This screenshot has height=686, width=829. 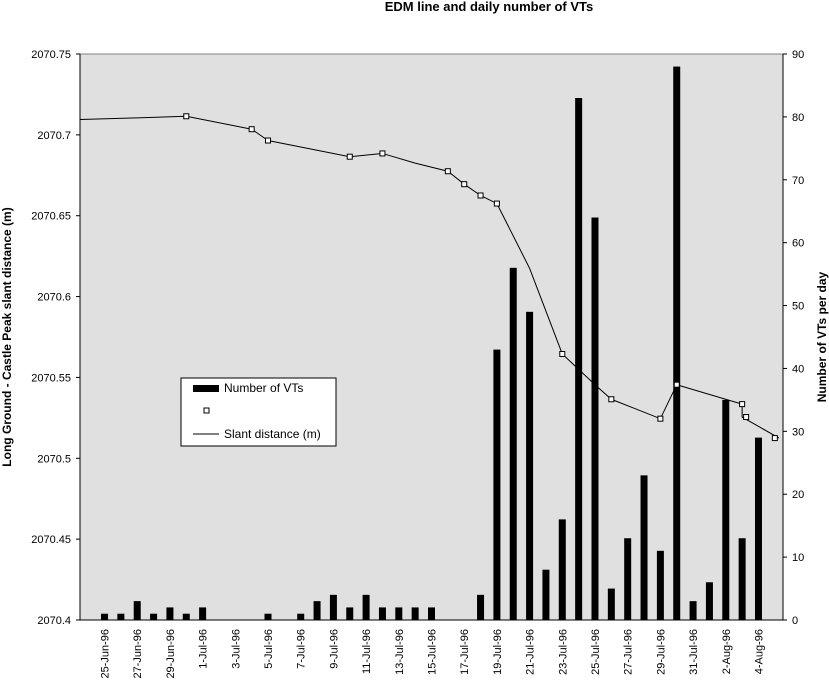 What do you see at coordinates (51, 217) in the screenshot?
I see `left-tick-label: 2070.65` at bounding box center [51, 217].